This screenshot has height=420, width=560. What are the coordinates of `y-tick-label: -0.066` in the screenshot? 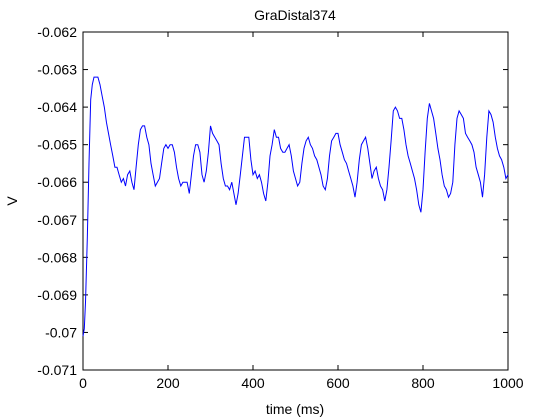 It's located at (57, 182).